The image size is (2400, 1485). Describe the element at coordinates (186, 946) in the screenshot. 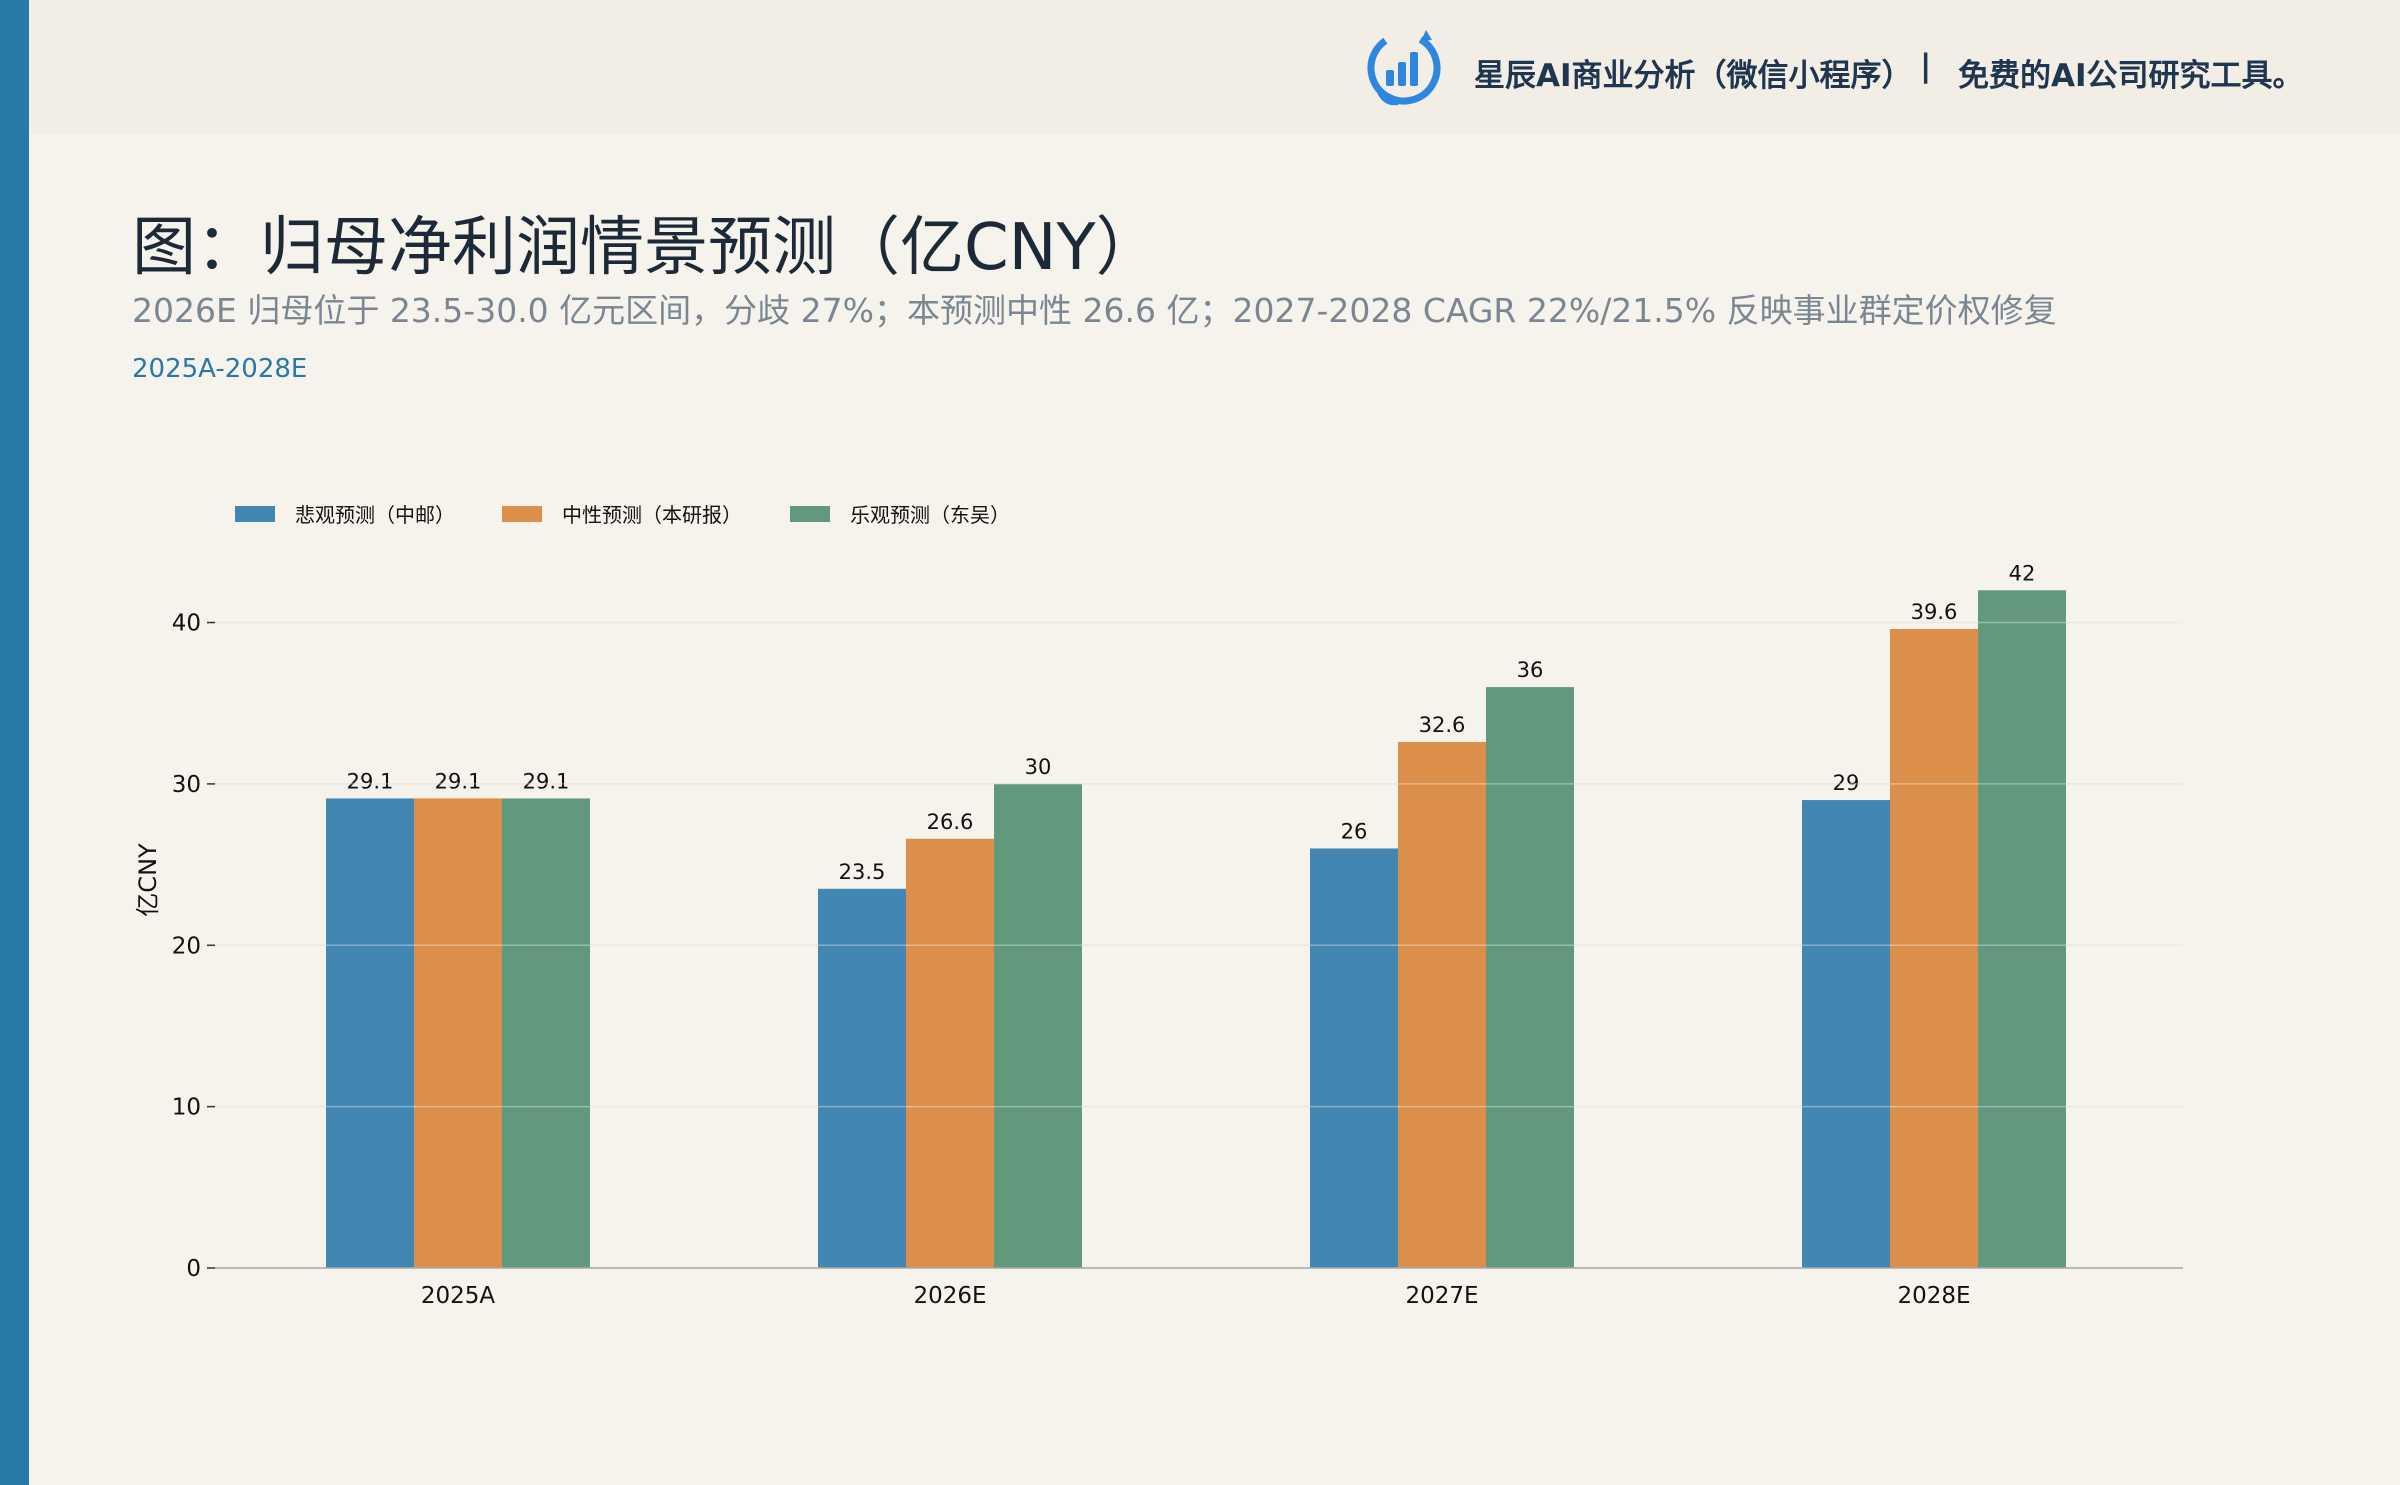

I see `y-tick-label: 20` at that location.